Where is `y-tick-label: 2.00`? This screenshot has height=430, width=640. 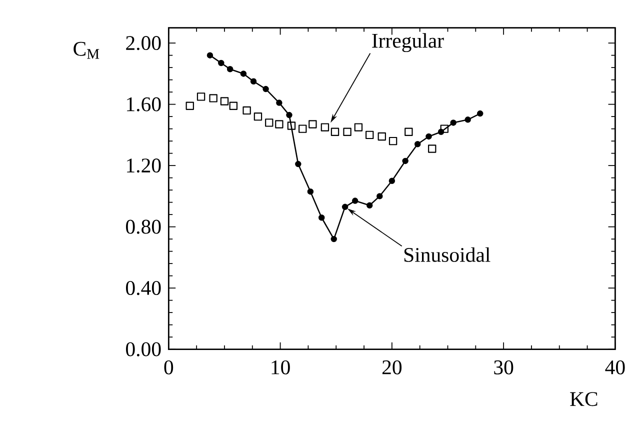
y-tick-label: 2.00 is located at coordinates (143, 43).